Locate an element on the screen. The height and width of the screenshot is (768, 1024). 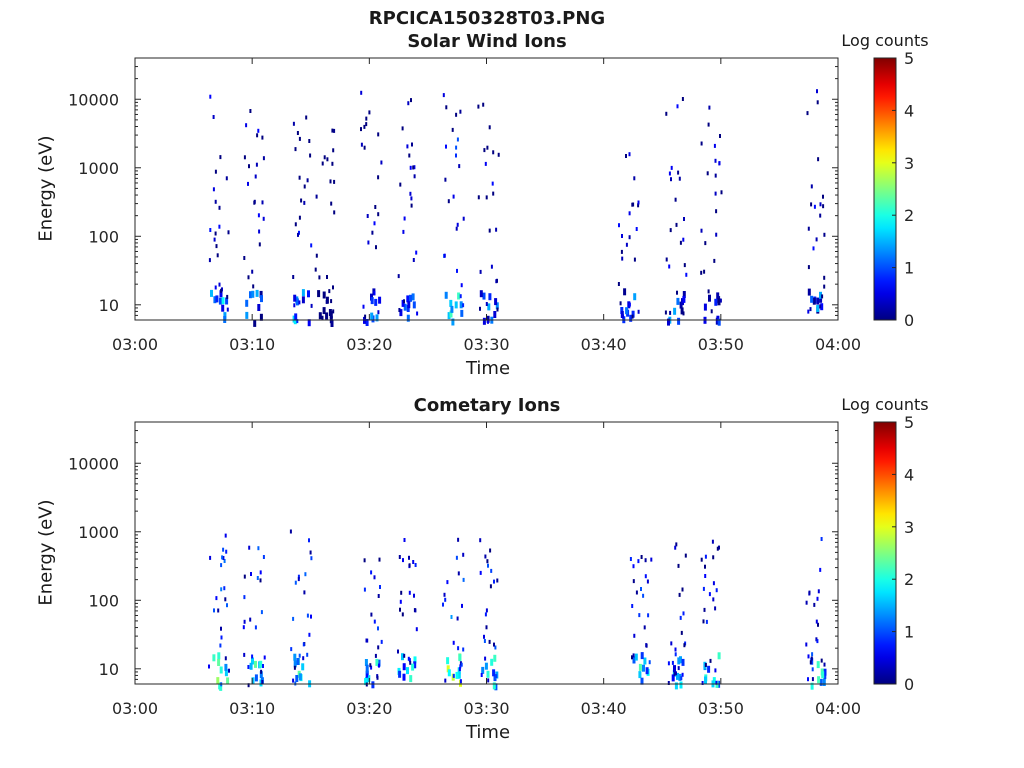
x-tick-label: 03:10 is located at coordinates (252, 708).